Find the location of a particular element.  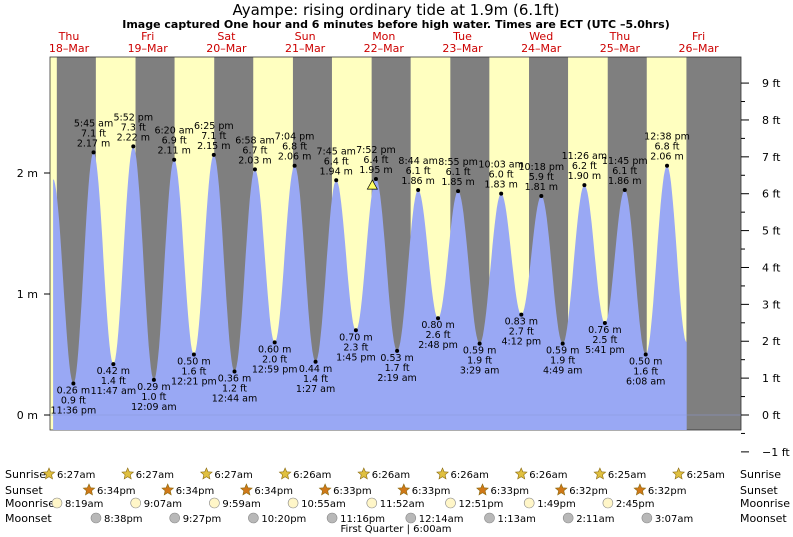

tide-label-line: 6.7 ft is located at coordinates (254, 150).